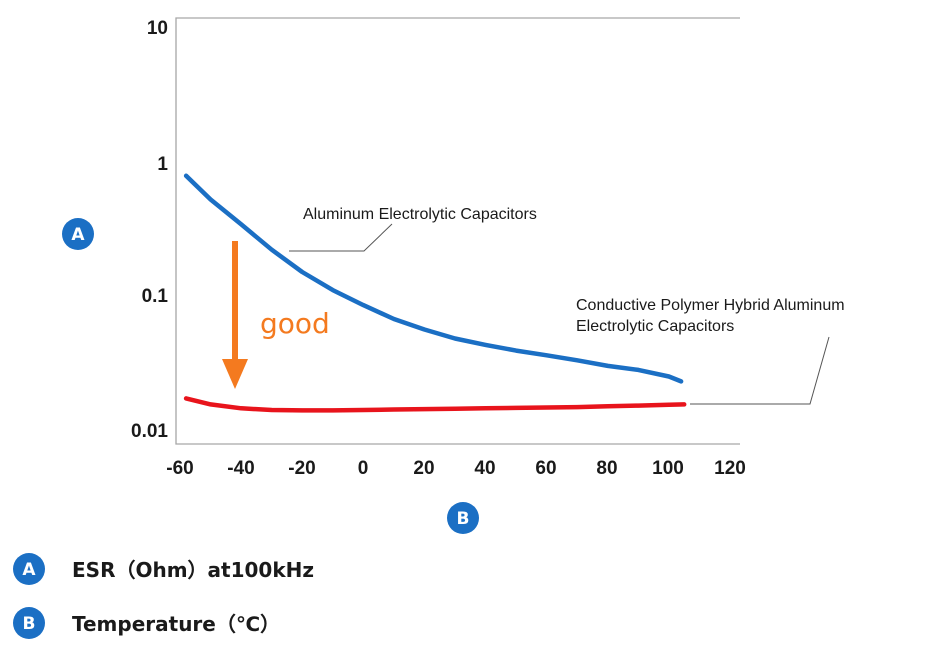 The image size is (928, 661). I want to click on series-2-leader-line, so click(760, 370).